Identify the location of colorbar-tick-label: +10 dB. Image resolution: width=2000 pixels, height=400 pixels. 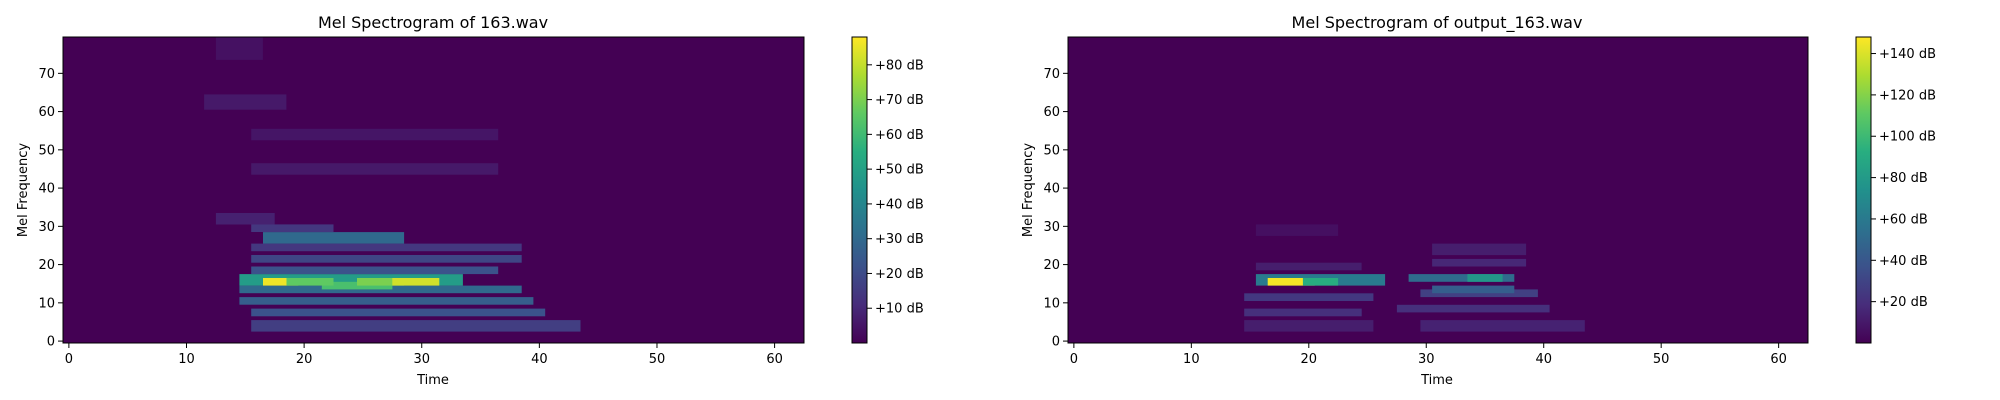
(899, 309).